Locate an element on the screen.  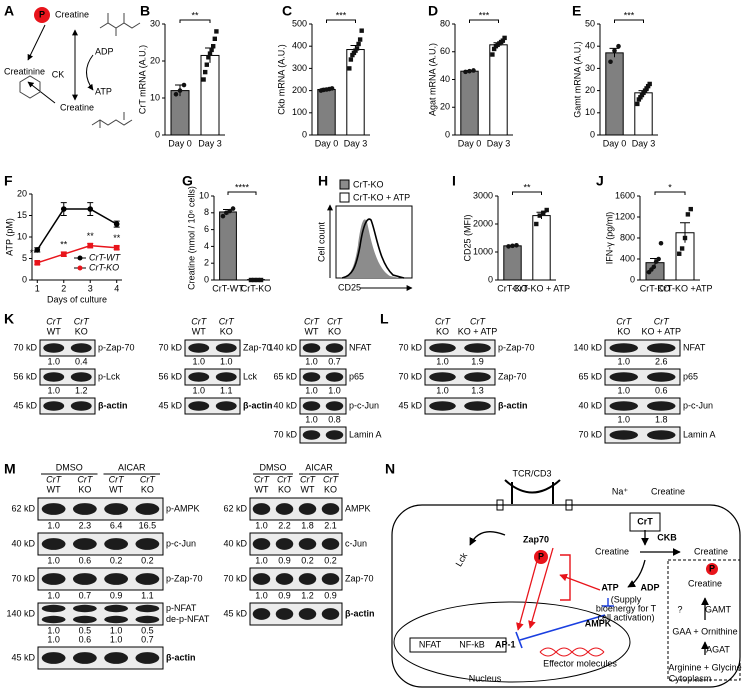
kd-label: 56 kD is located at coordinates (25, 376).